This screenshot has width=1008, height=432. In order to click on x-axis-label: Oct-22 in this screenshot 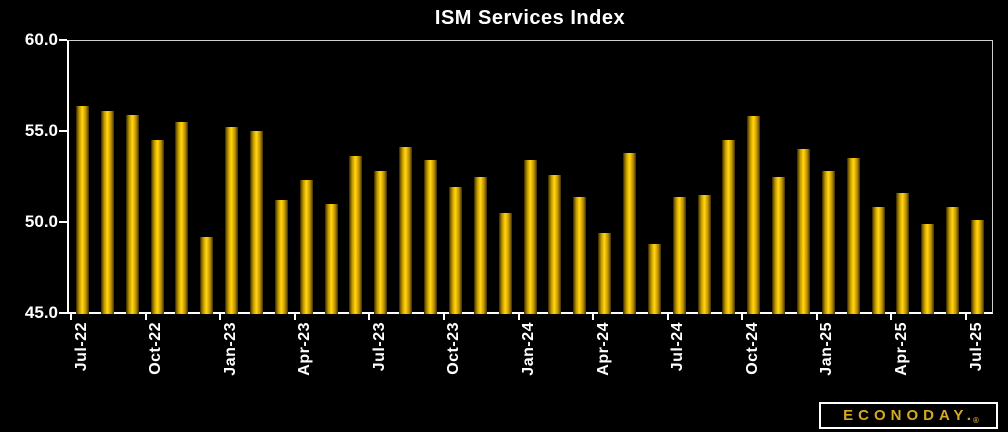, I will do `click(156, 348)`.